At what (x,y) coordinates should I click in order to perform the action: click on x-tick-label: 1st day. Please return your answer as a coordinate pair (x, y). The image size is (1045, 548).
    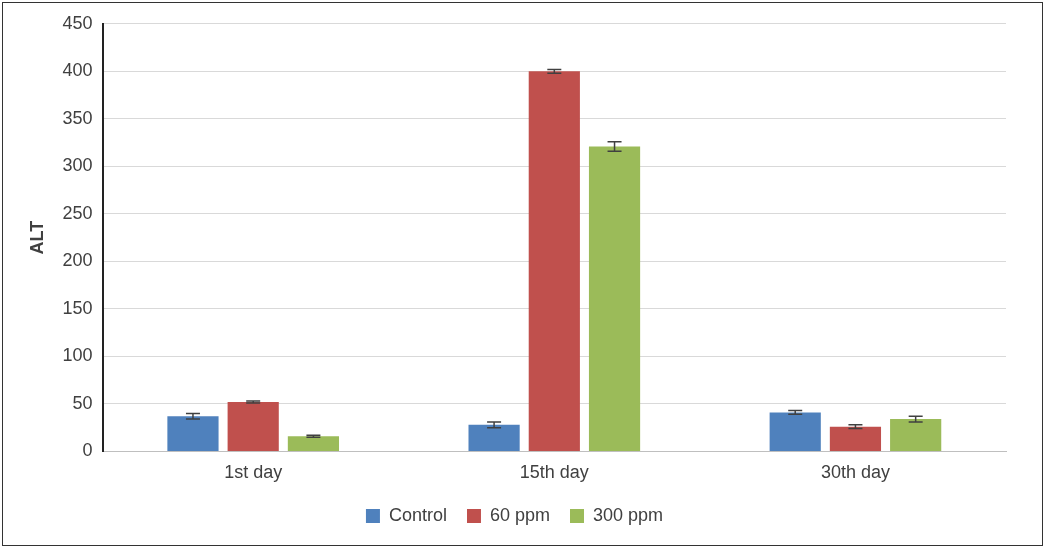
    Looking at the image, I should click on (253, 472).